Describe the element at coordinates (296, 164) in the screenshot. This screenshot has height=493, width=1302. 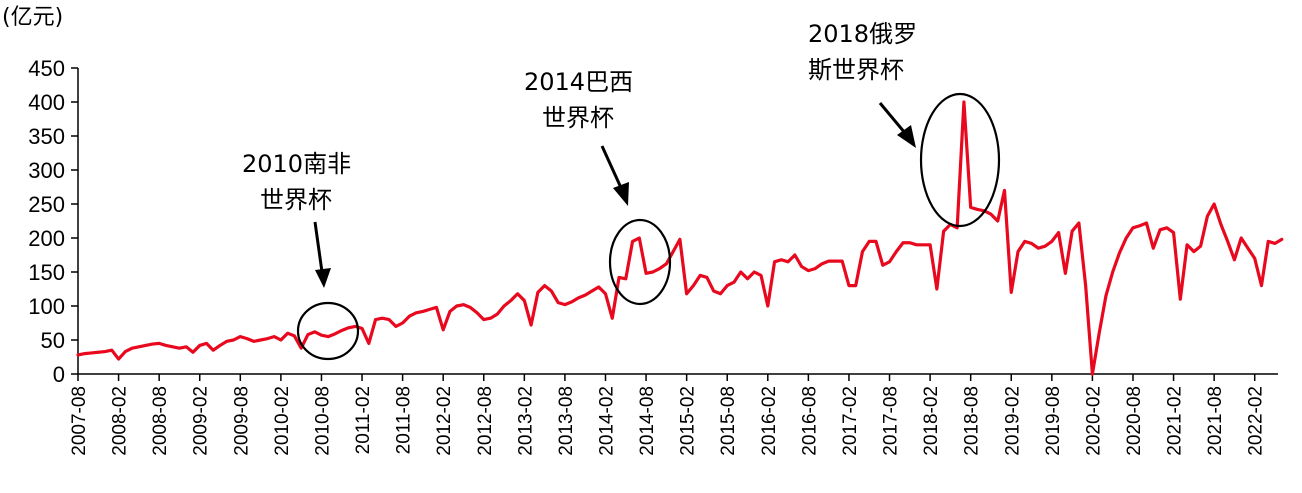
I see `annotation-label-2010-line1: 2010南非` at that location.